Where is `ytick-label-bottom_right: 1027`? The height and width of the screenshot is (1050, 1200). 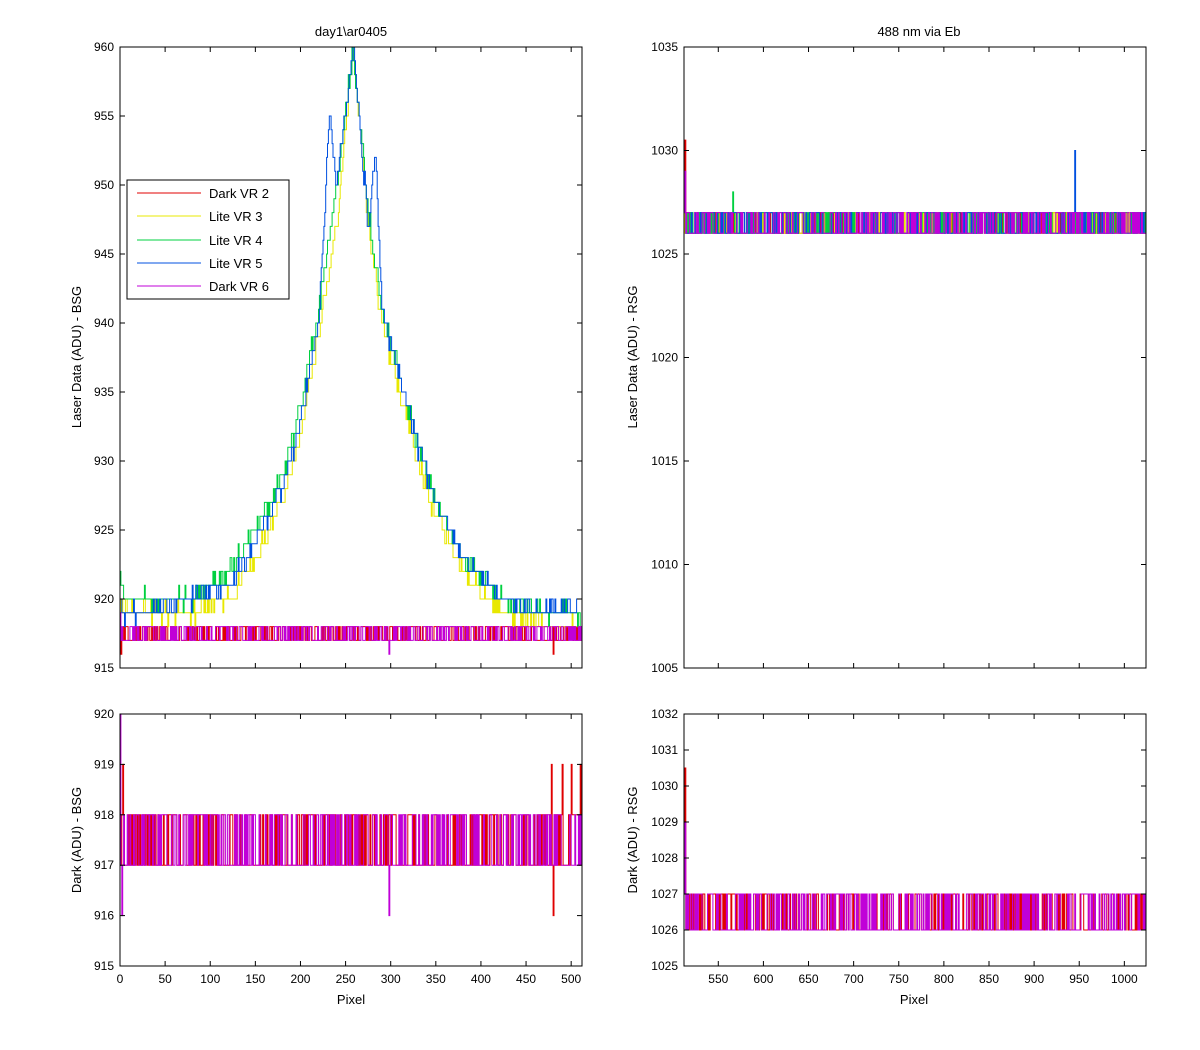
ytick-label-bottom_right: 1027 is located at coordinates (664, 894).